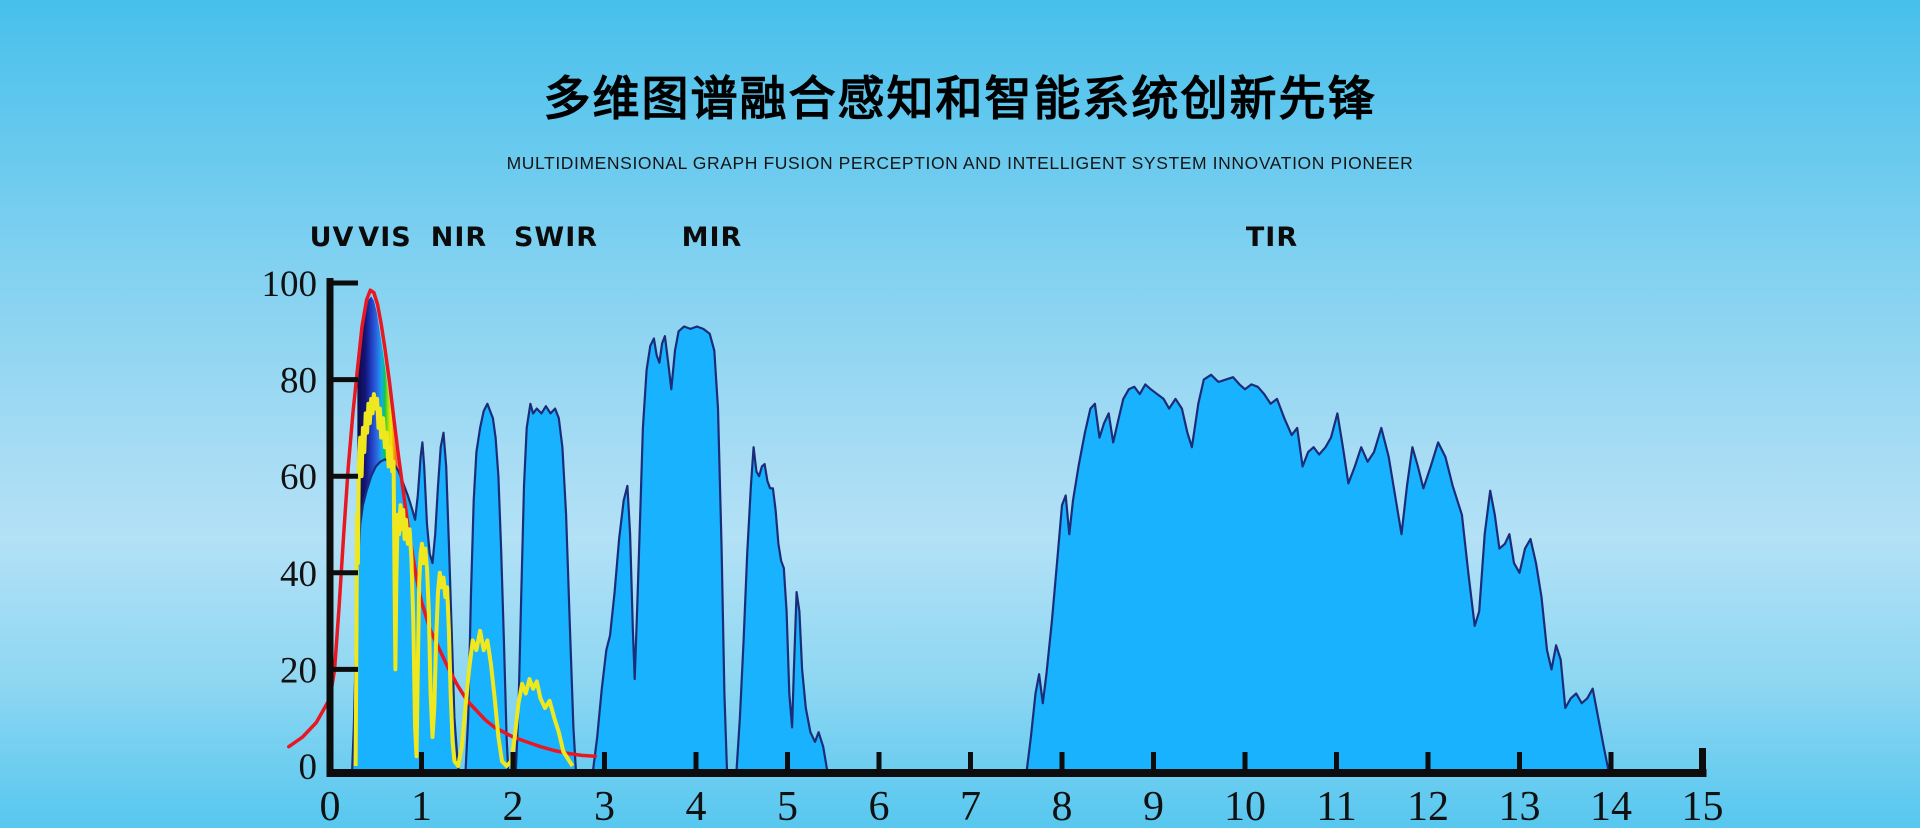  Describe the element at coordinates (459, 237) in the screenshot. I see `band-label-nir: NIR` at that location.